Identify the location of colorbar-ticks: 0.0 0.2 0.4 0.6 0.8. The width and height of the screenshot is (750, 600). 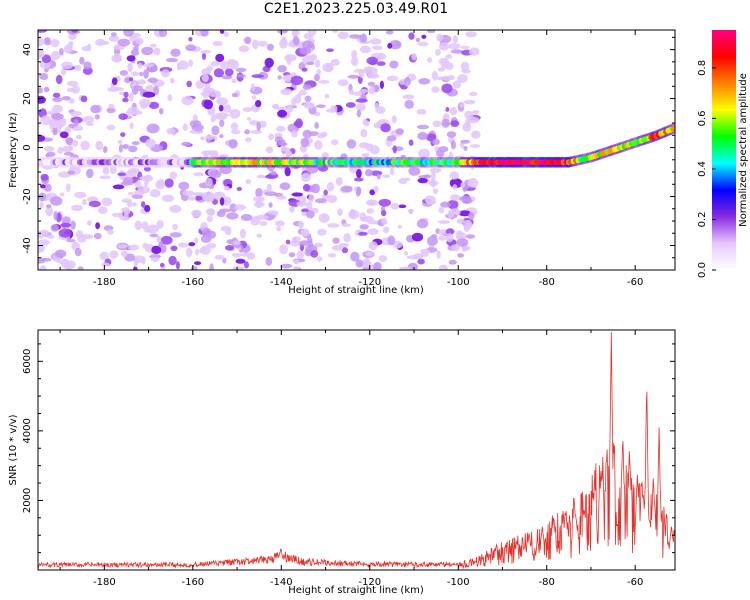
(706, 169).